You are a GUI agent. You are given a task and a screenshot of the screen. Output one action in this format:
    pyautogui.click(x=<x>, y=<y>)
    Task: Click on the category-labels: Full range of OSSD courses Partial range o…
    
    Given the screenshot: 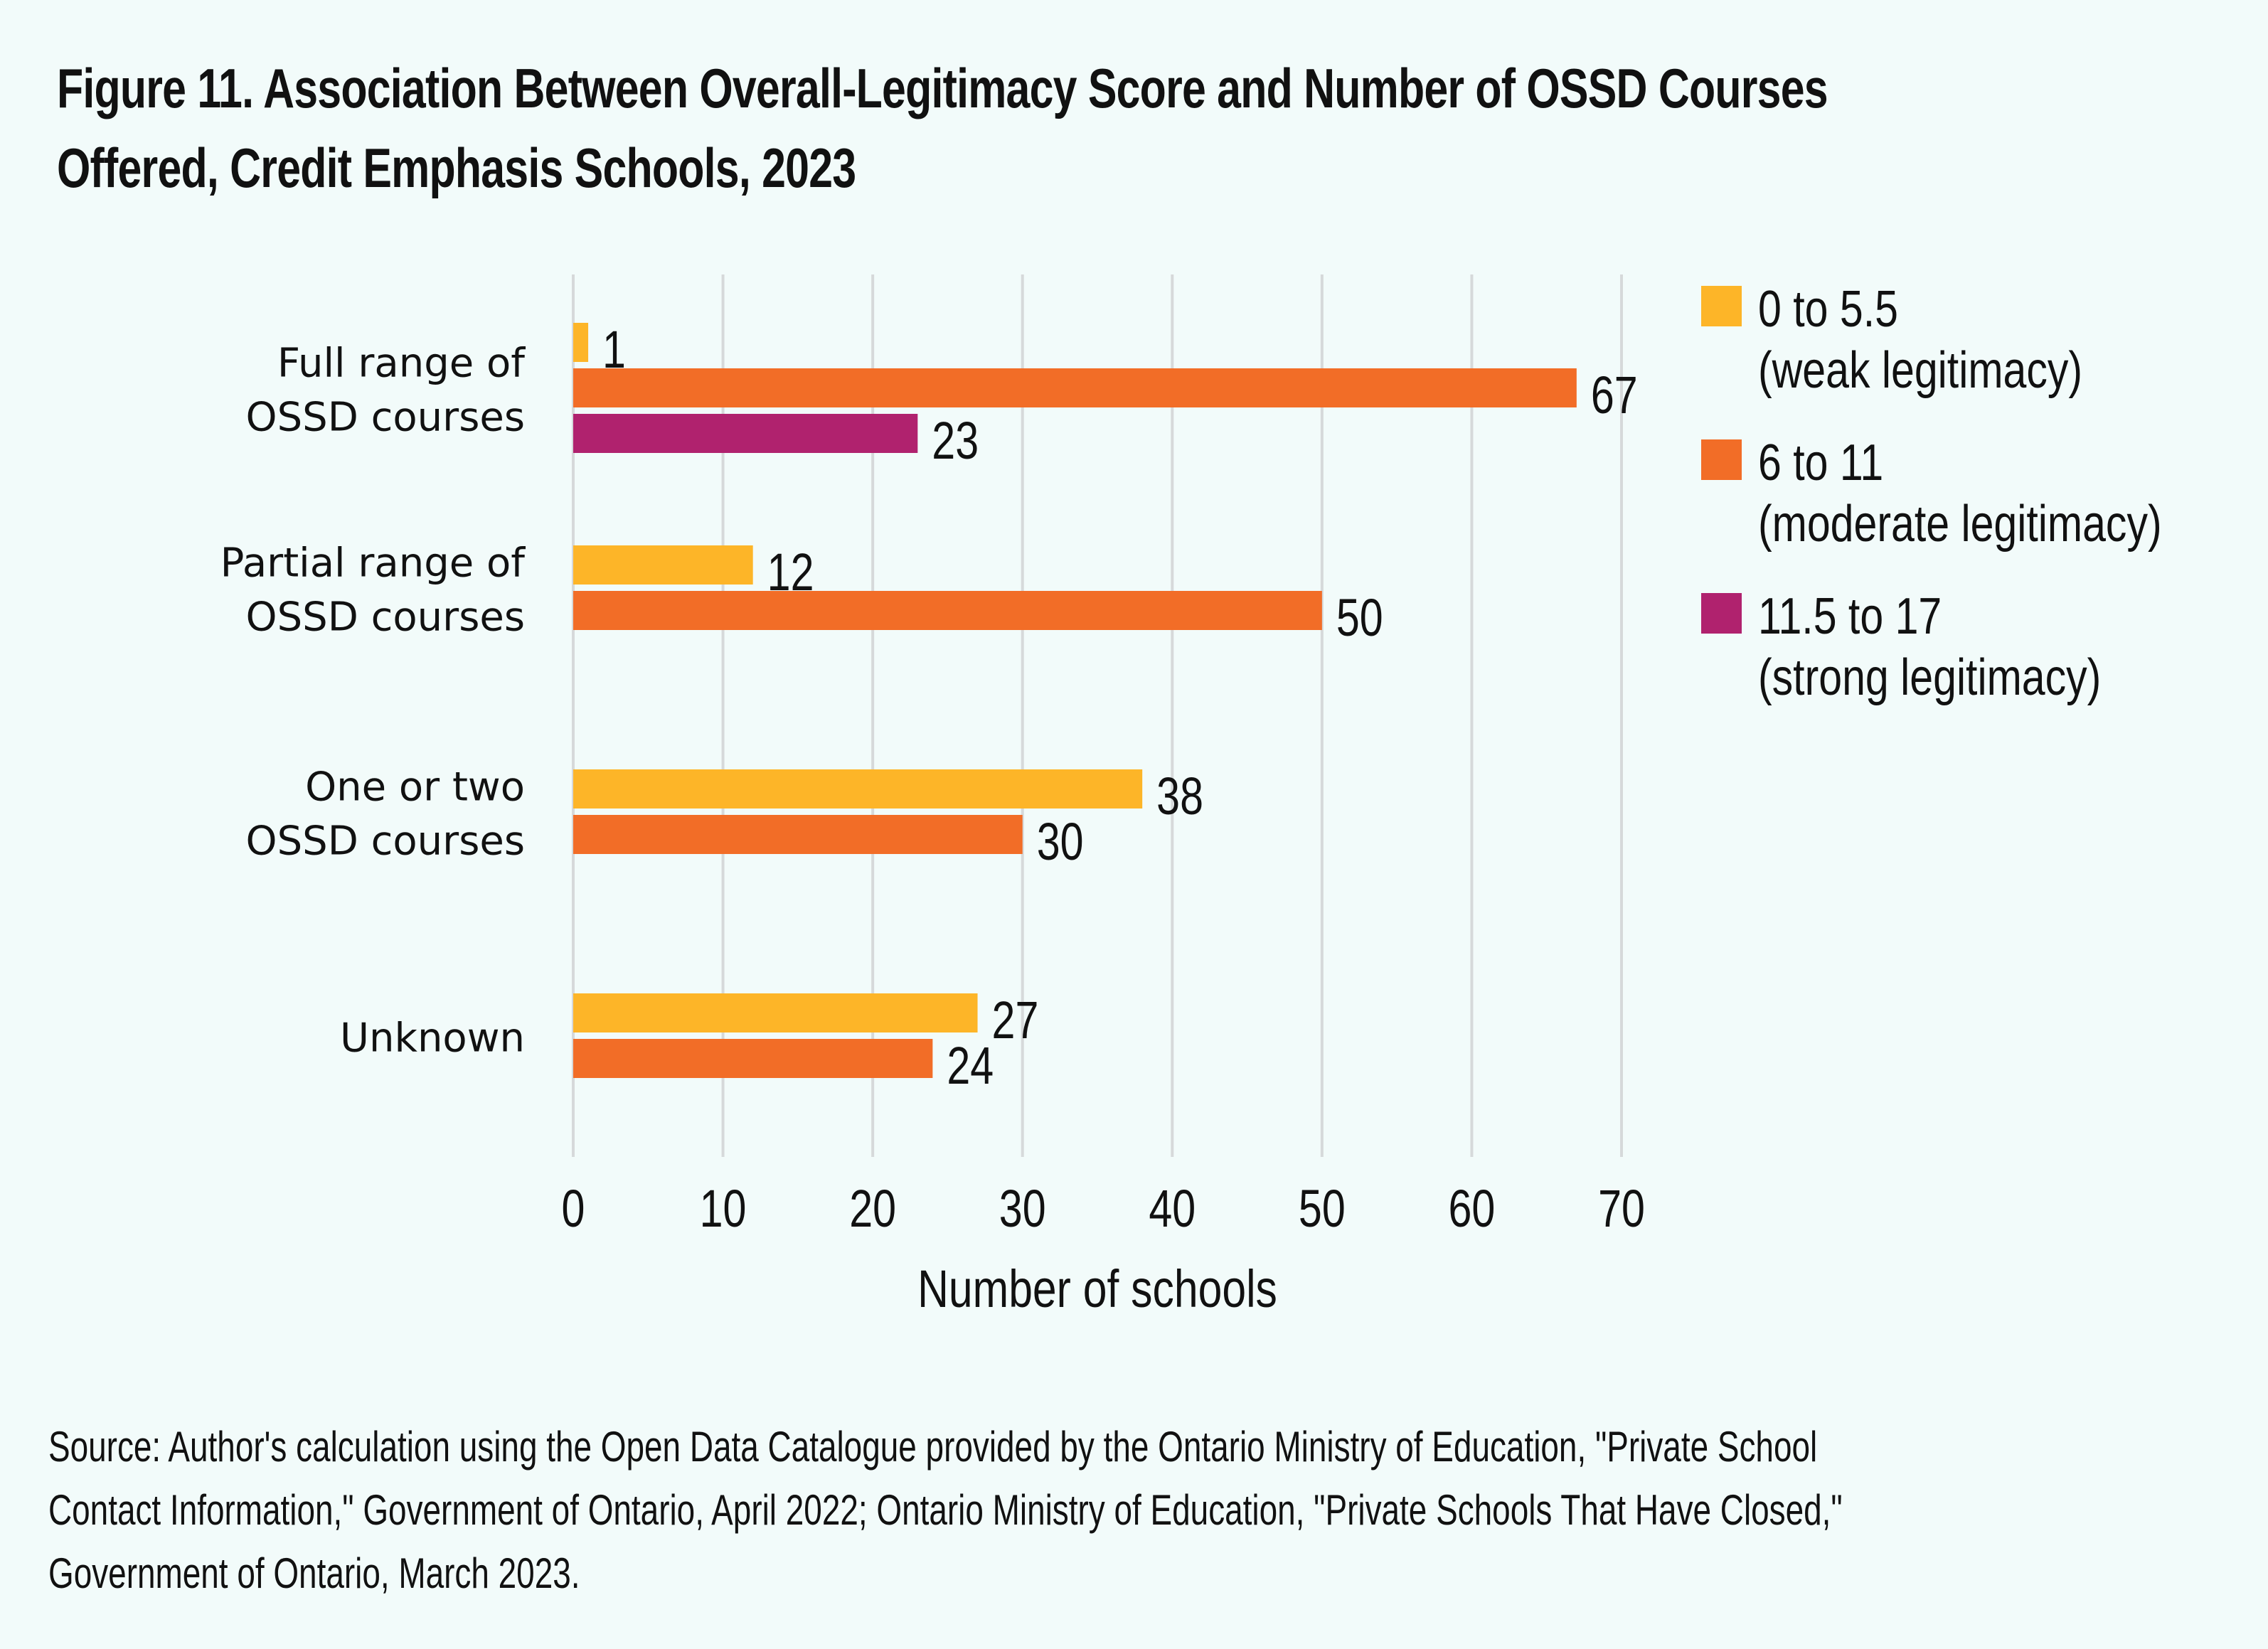 What is the action you would take?
    pyautogui.click(x=373, y=701)
    